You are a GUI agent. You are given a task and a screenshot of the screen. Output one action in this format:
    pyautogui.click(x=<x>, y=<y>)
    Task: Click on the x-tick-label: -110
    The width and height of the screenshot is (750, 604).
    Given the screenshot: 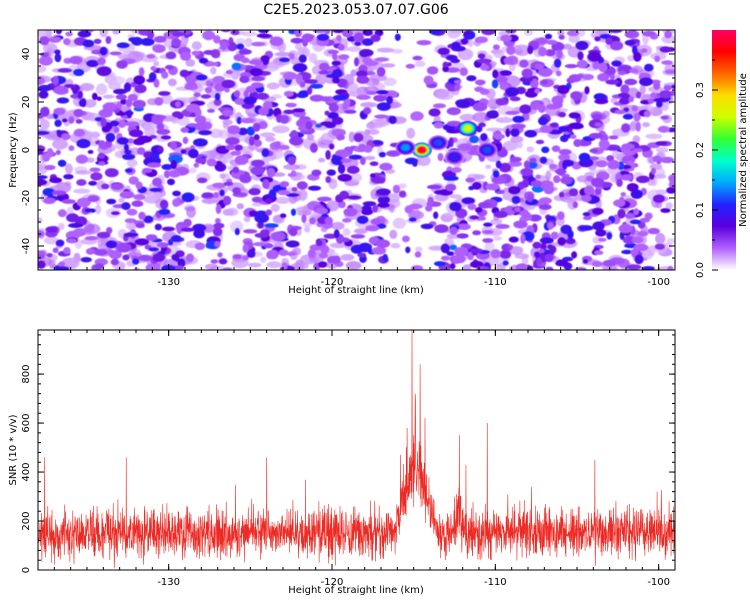 What is the action you would take?
    pyautogui.click(x=495, y=282)
    